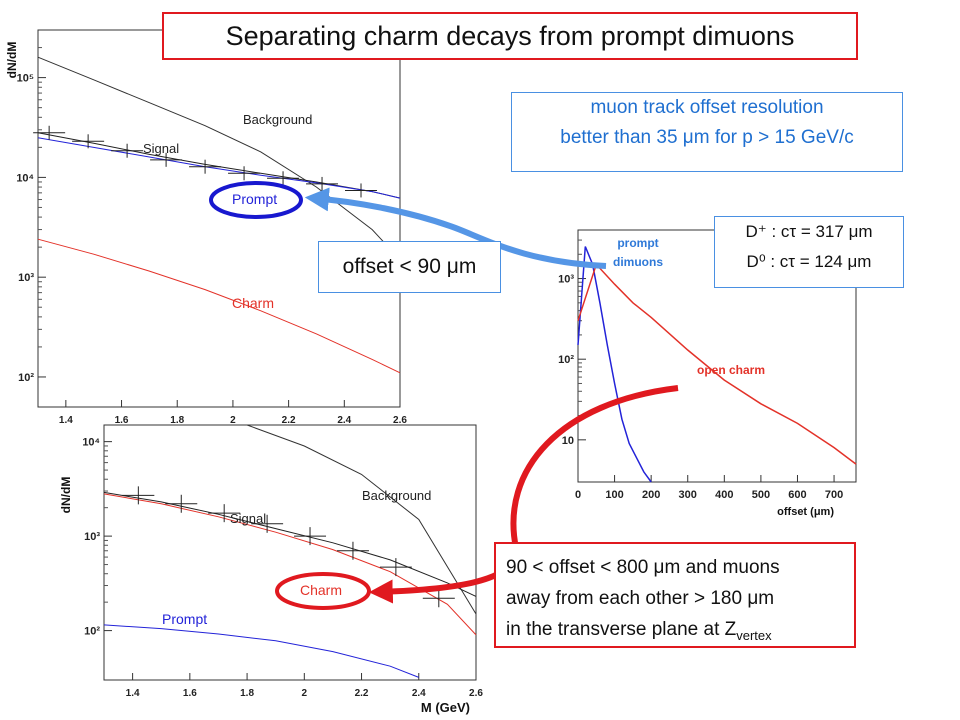 The width and height of the screenshot is (960, 720). Describe the element at coordinates (614, 364) in the screenshot. I see `series-line-prompt-dimuons` at that location.